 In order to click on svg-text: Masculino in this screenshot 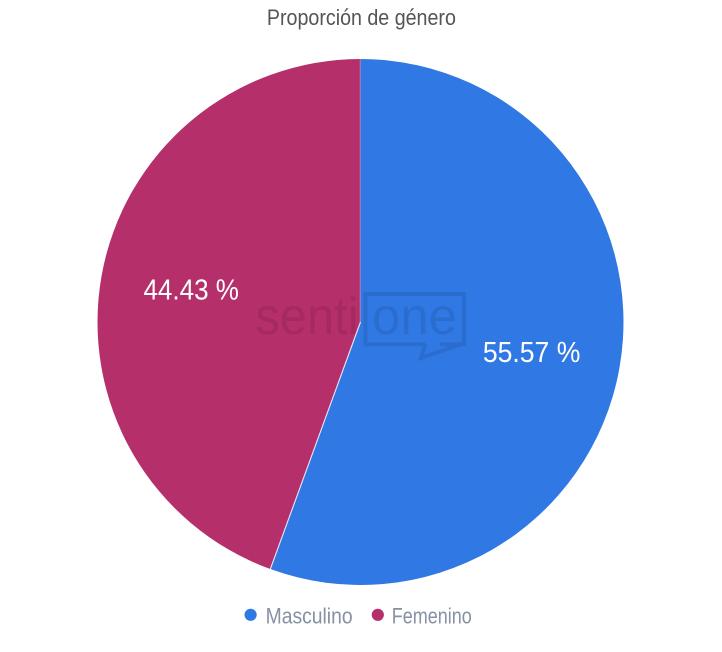, I will do `click(309, 616)`.